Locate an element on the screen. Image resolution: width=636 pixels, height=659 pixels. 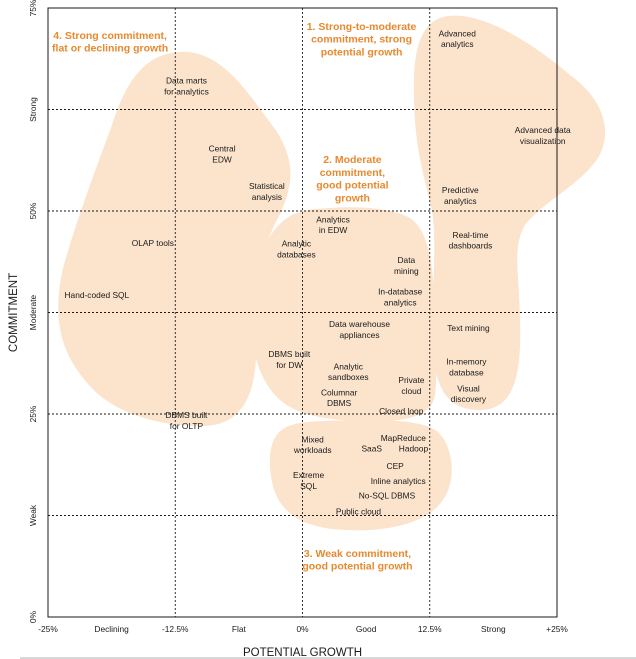
x-tick-label: Flat is located at coordinates (239, 629).